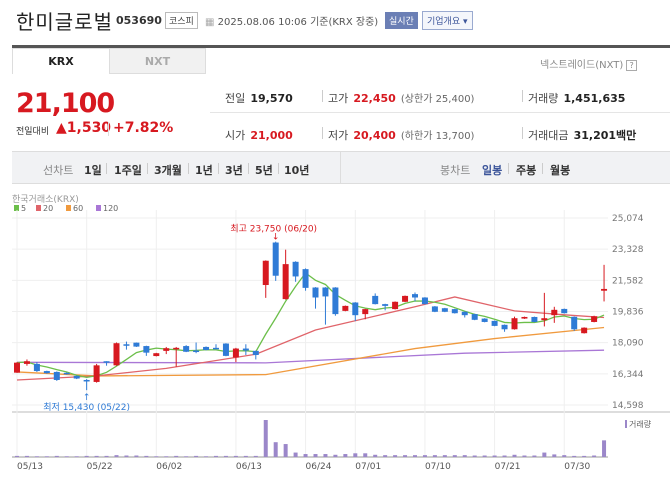  Describe the element at coordinates (631, 65) in the screenshot. I see `help-icon: ?` at that location.